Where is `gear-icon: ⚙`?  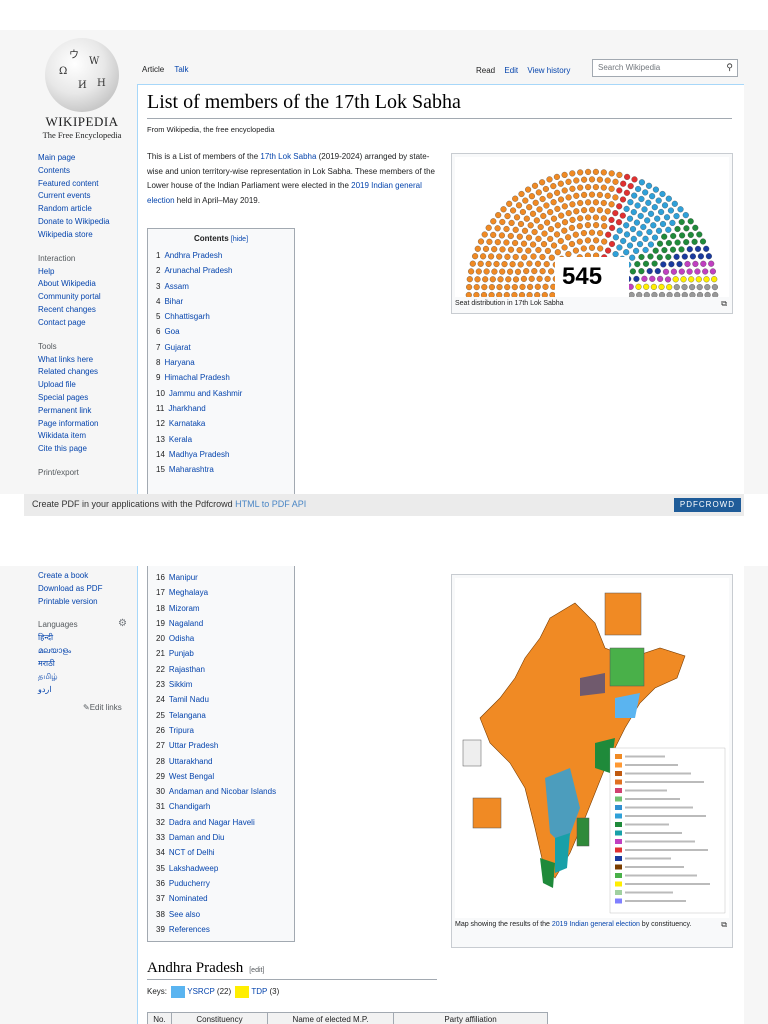 gear-icon: ⚙ is located at coordinates (122, 624).